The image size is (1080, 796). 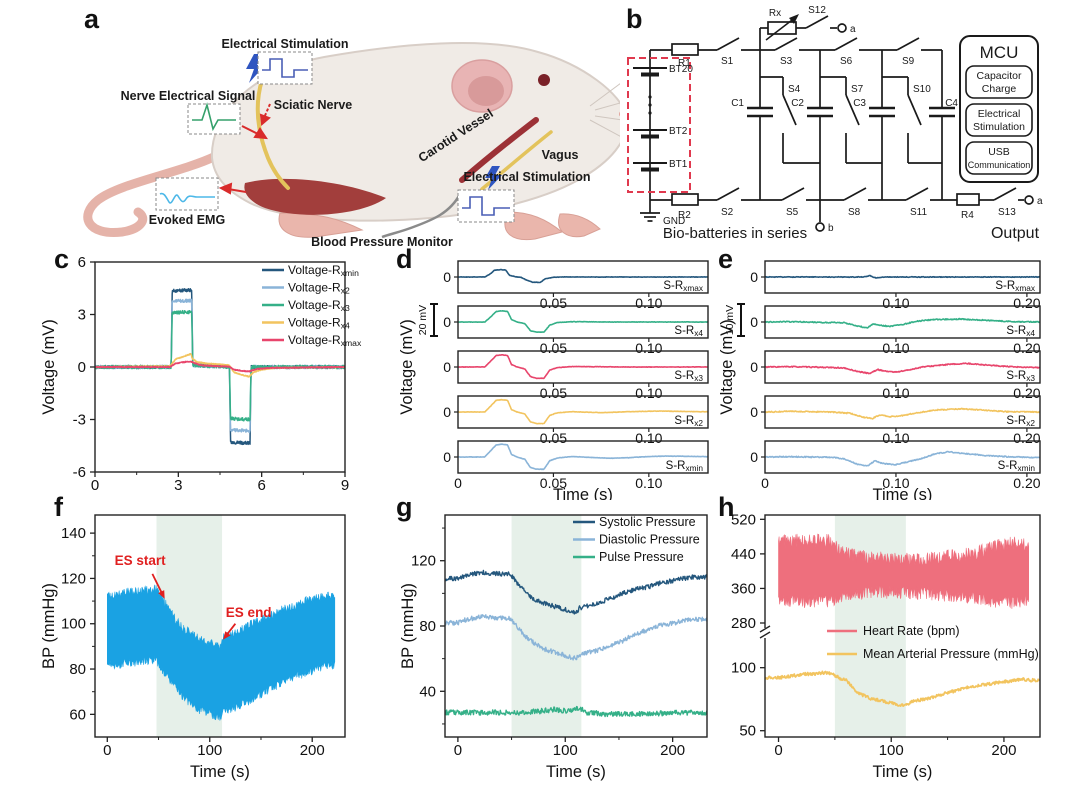 I want to click on subplot-xmax: 0 0.10 0.20 S-Rxmax, so click(x=895, y=285).